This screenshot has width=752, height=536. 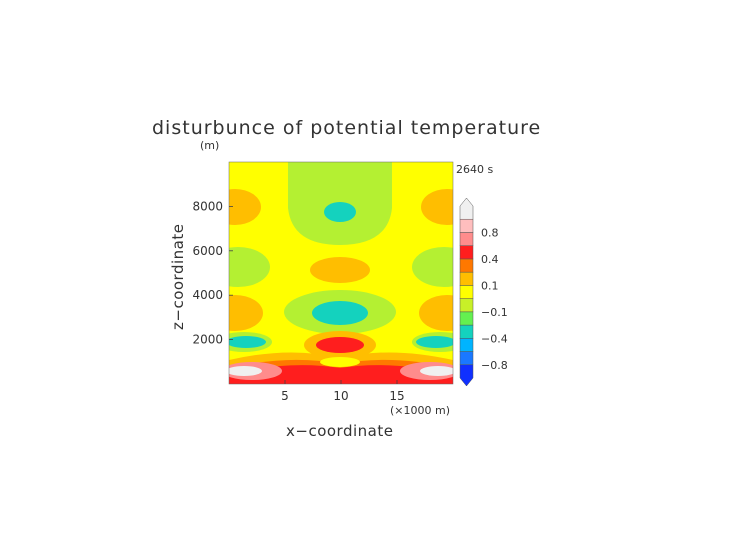 I want to click on x-unit-label: (×1000 m), so click(x=420, y=410).